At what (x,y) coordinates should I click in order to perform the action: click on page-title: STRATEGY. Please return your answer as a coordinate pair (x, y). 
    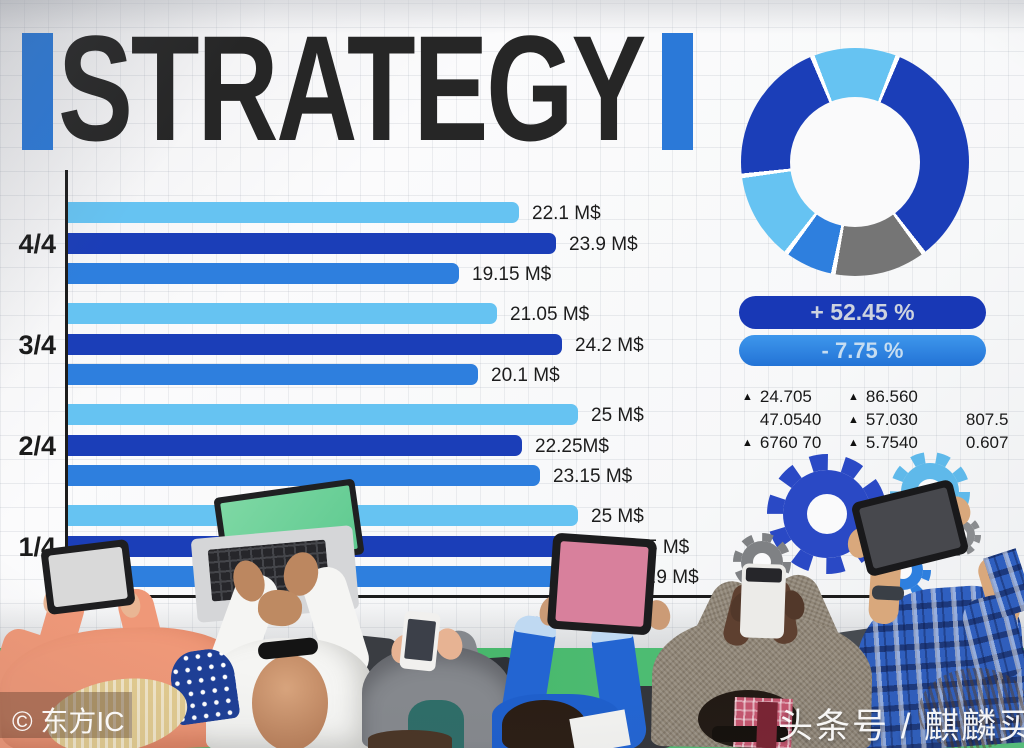
    Looking at the image, I should click on (352, 88).